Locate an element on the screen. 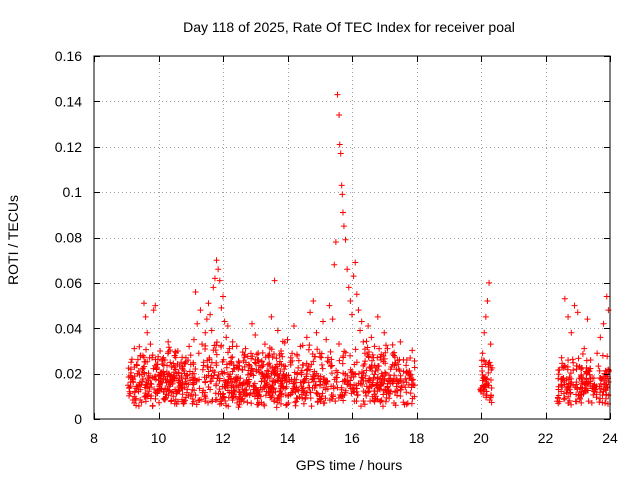 The width and height of the screenshot is (640, 480). x-tick-label: 12 is located at coordinates (223, 438).